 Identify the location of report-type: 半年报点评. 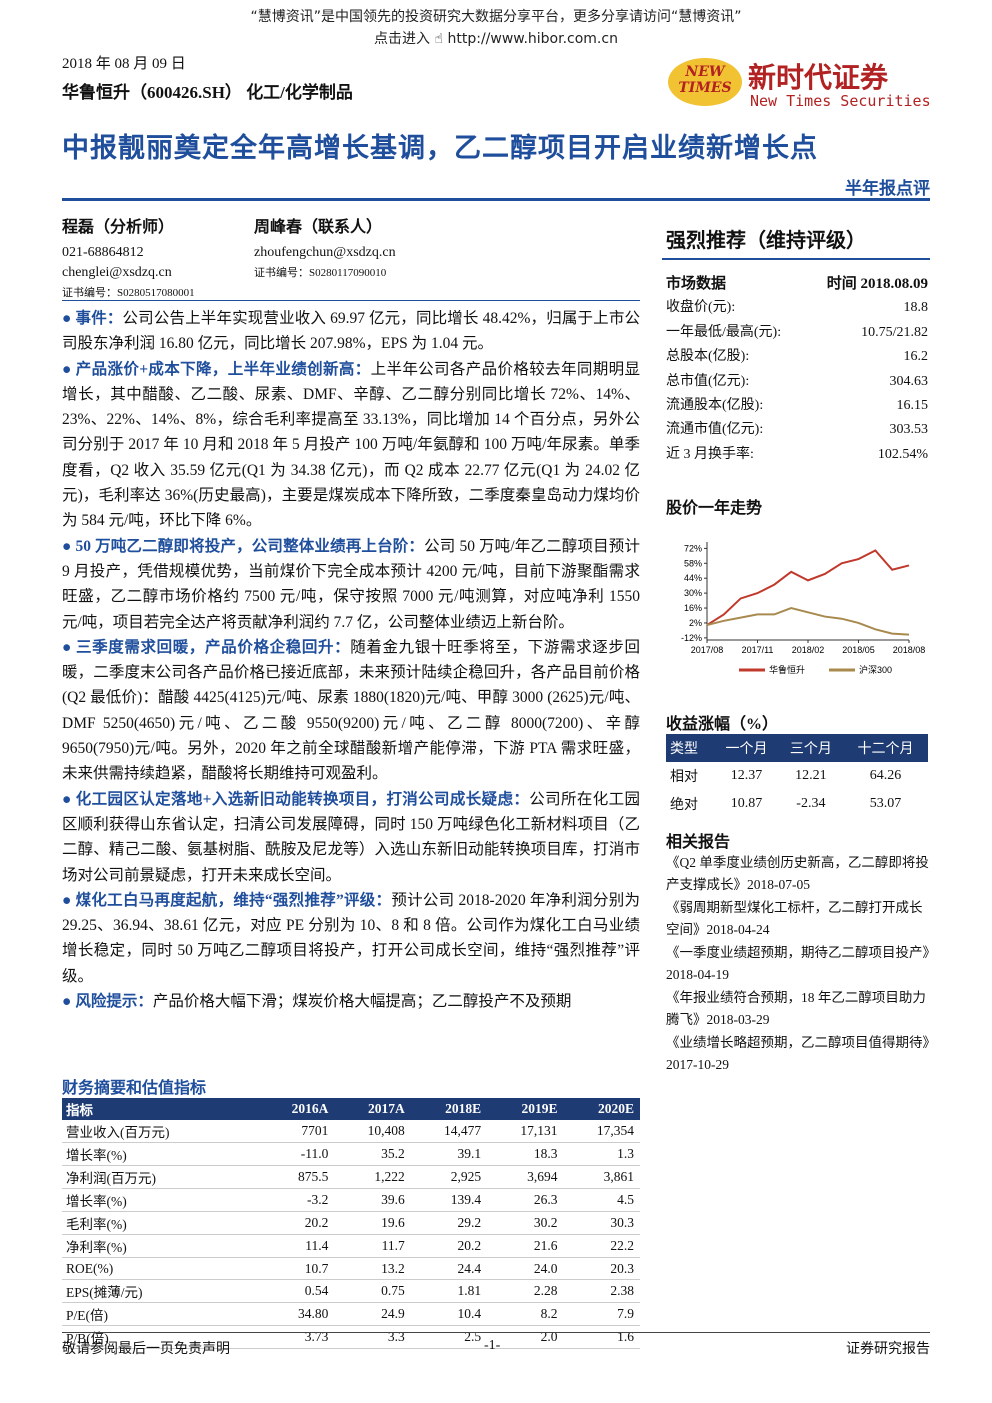
(887, 188).